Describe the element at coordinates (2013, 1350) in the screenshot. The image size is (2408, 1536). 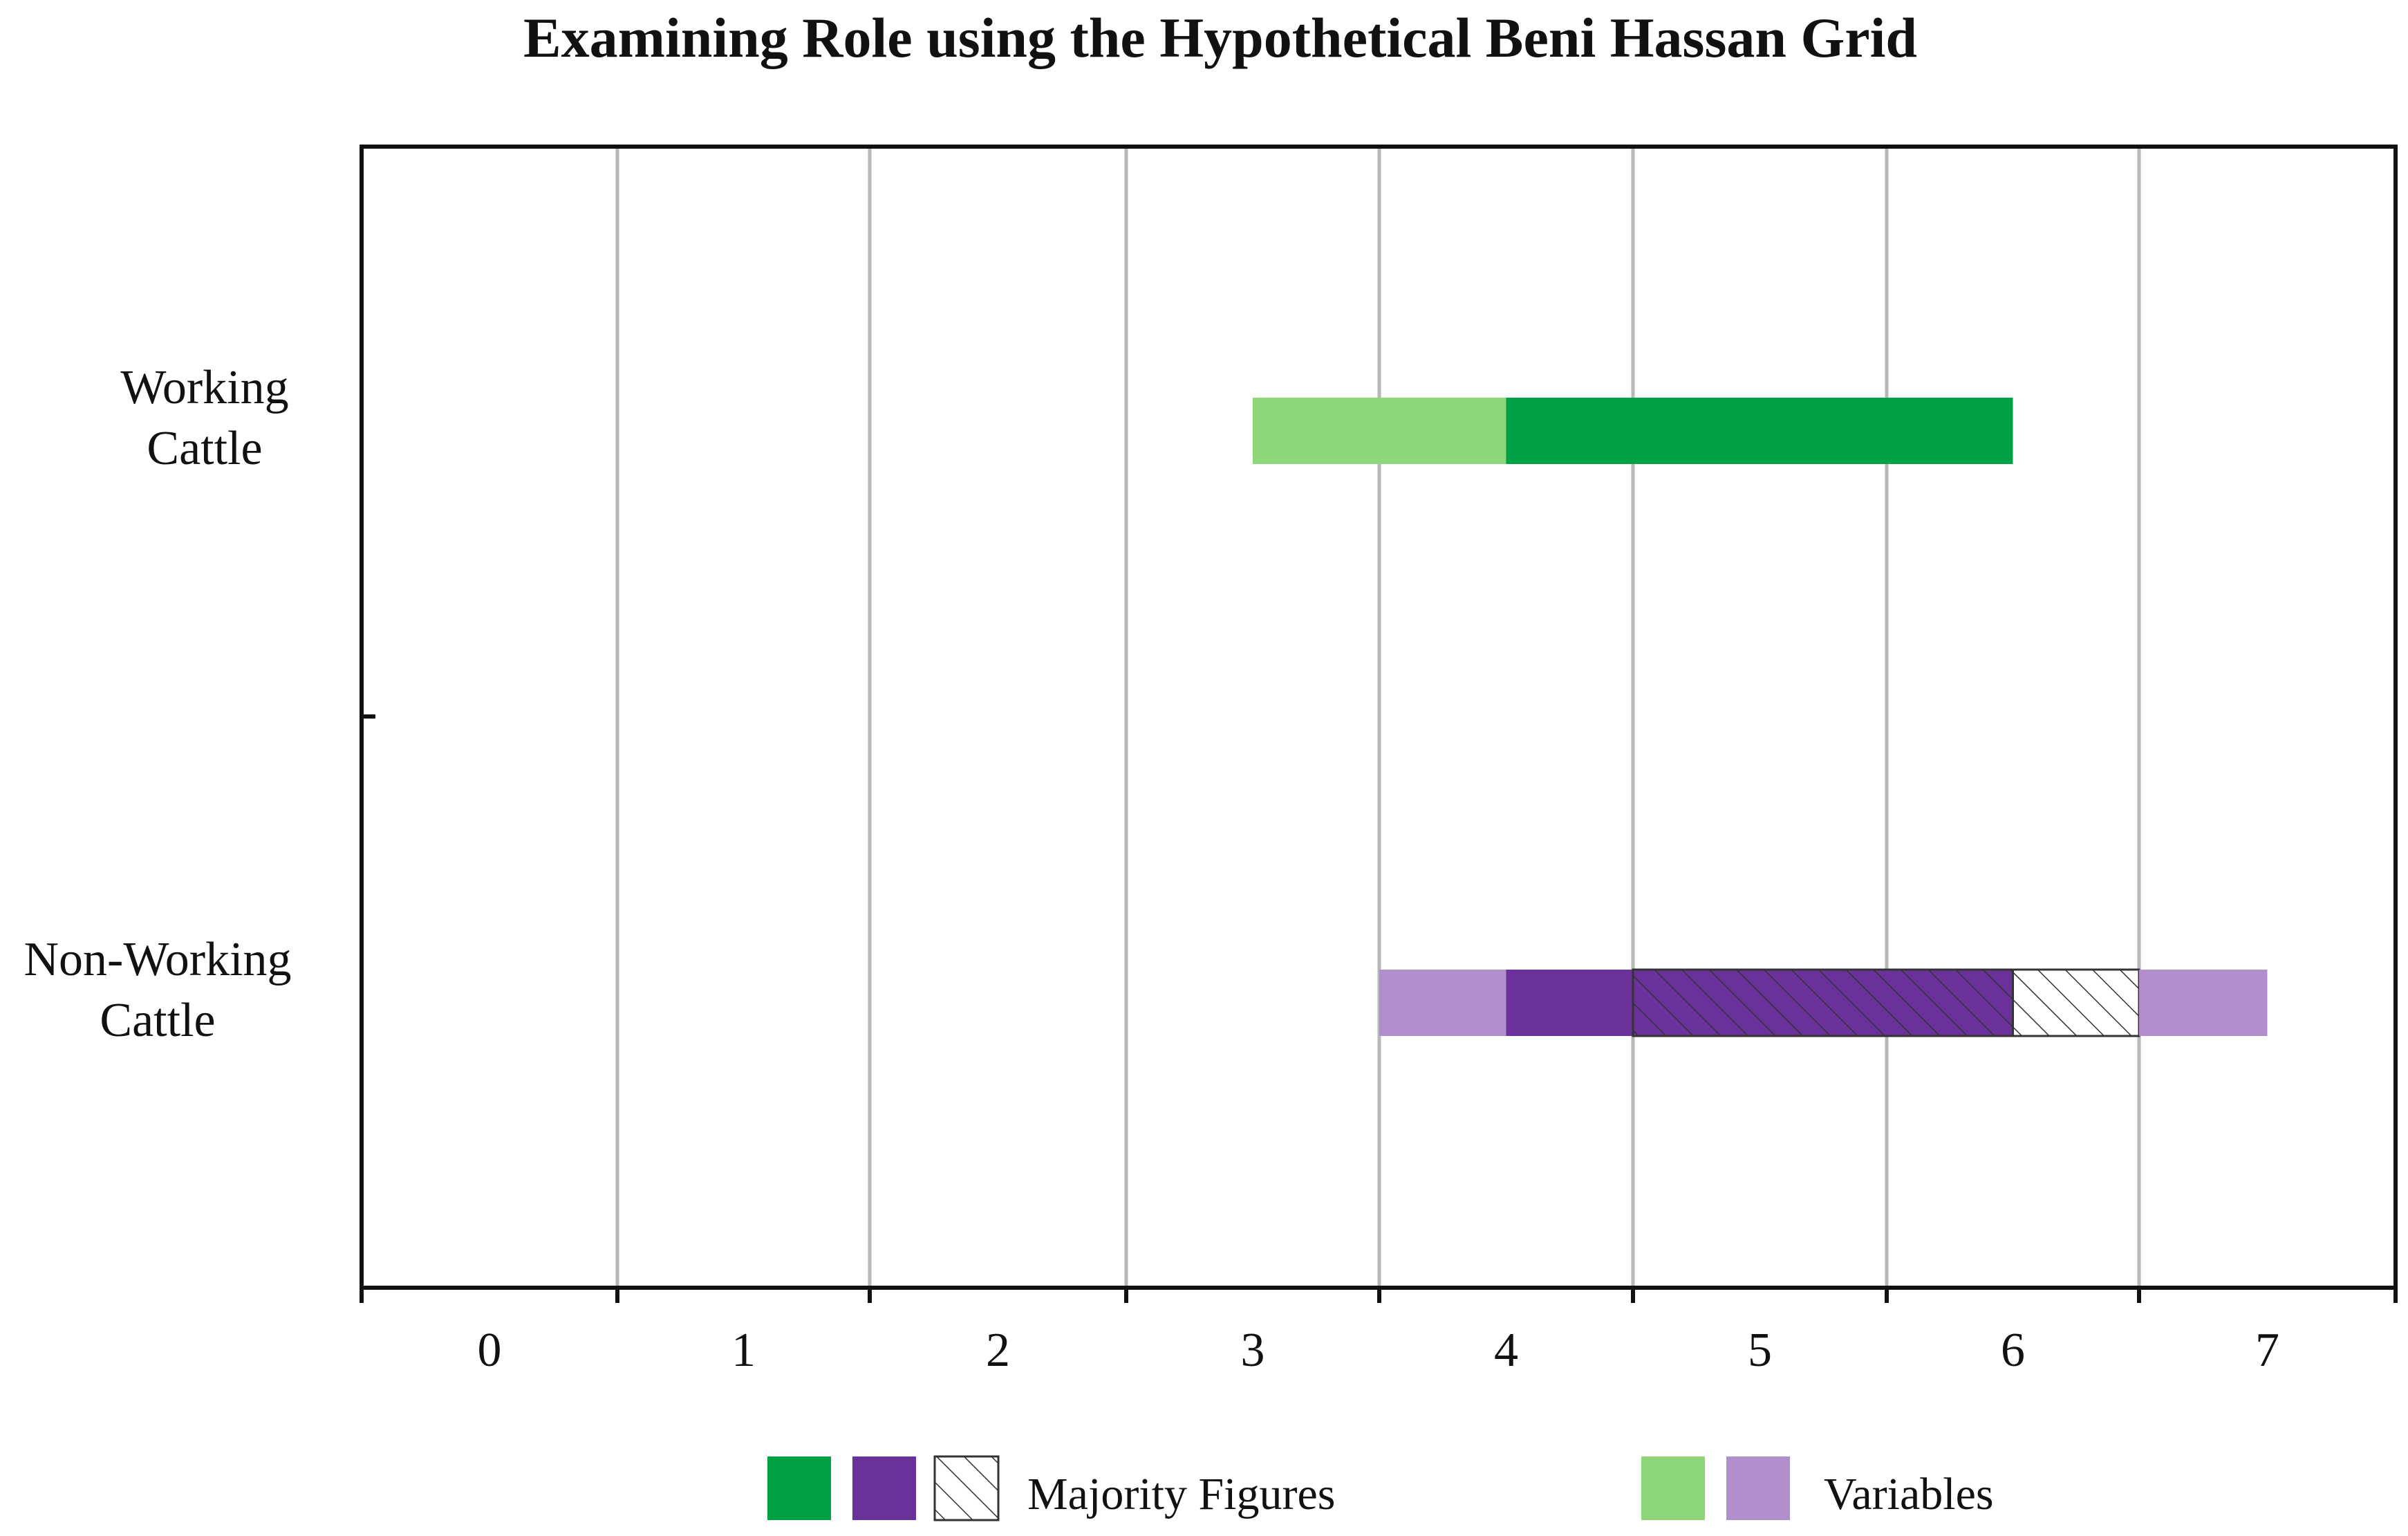
I see `x-tick-label: 6` at that location.